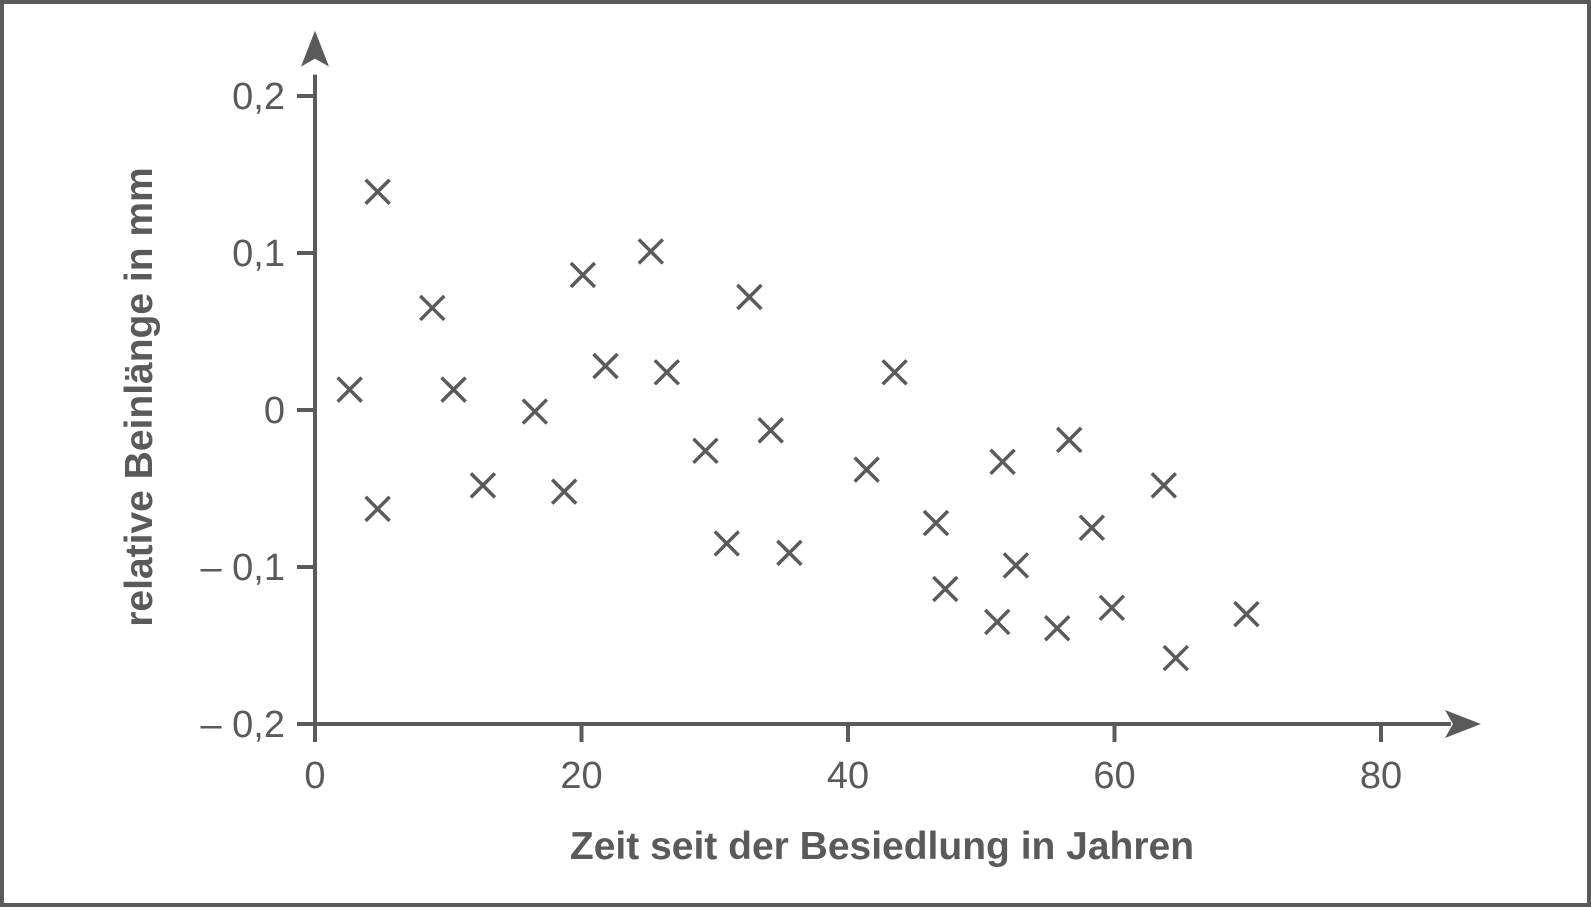 Image resolution: width=1591 pixels, height=911 pixels. I want to click on x-tick-label: 20, so click(581, 776).